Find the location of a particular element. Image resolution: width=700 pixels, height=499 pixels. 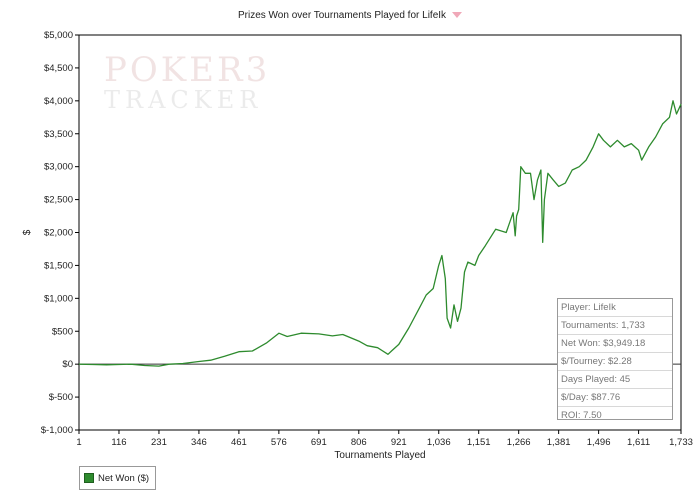

stat-line: $/Day: $87.76 is located at coordinates (615, 398).